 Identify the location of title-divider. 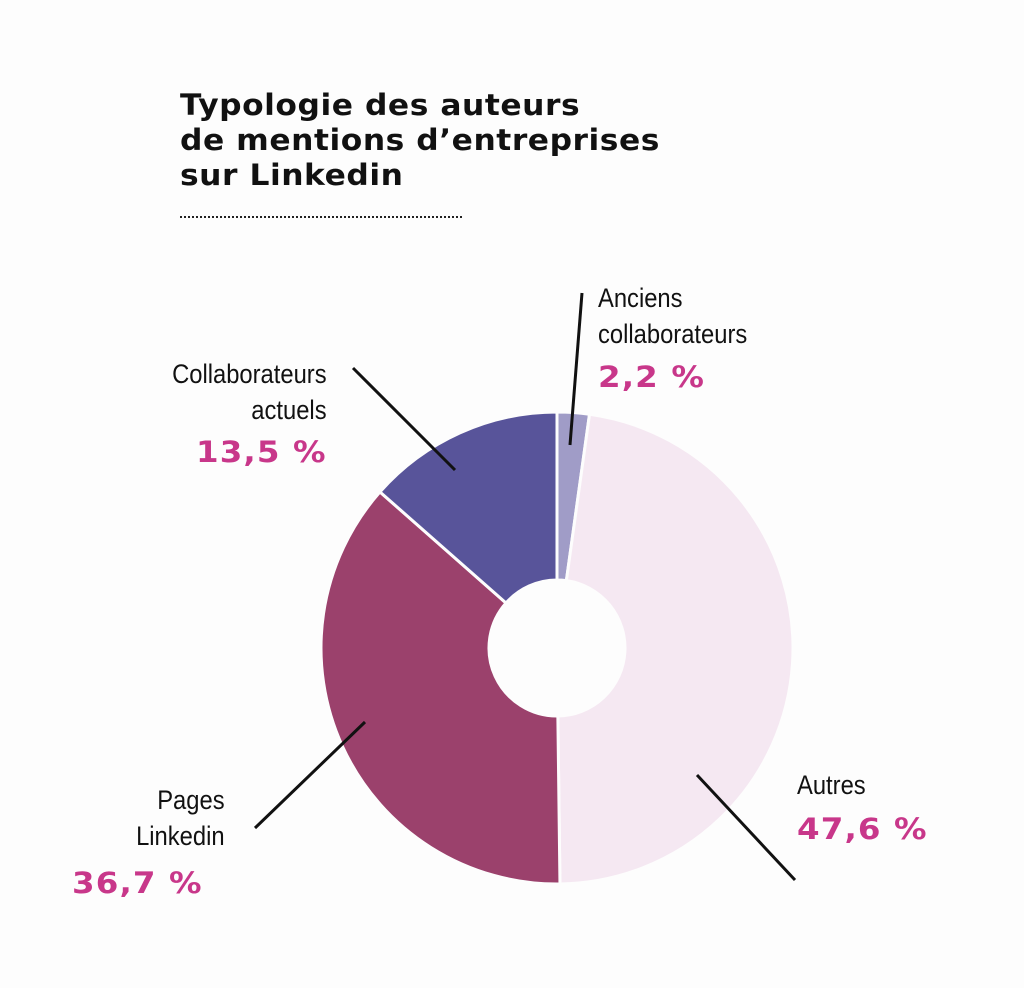
(321, 217).